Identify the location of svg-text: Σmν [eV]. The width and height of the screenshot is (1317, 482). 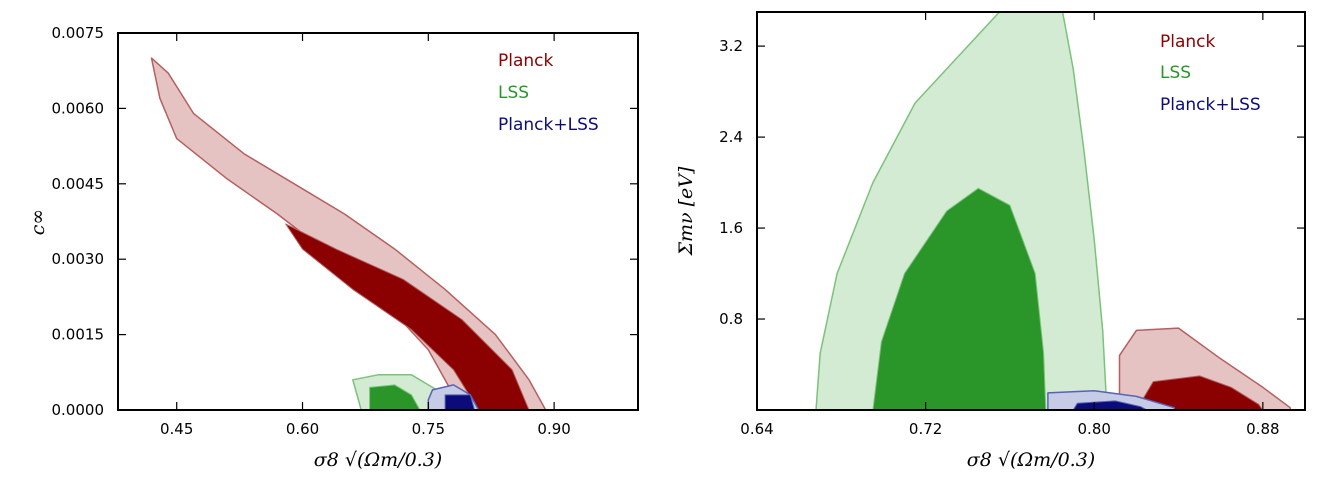
(686, 211).